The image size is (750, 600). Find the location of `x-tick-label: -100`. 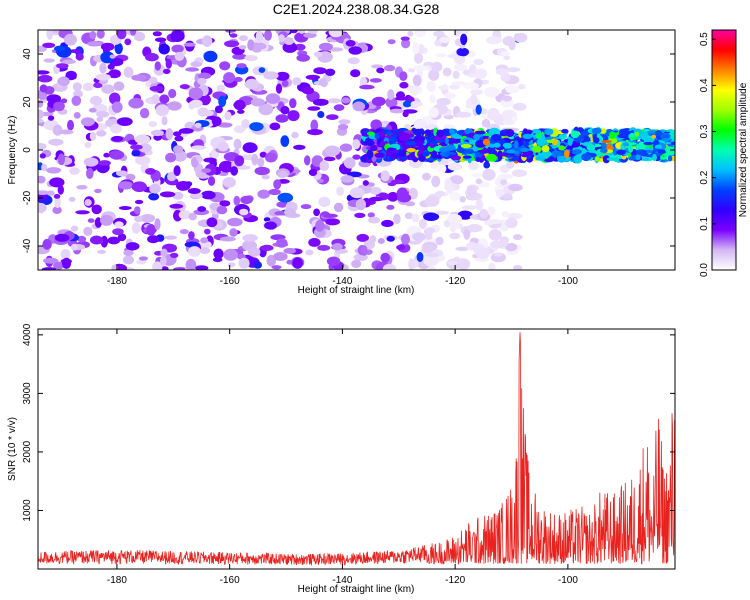

x-tick-label: -100 is located at coordinates (568, 580).